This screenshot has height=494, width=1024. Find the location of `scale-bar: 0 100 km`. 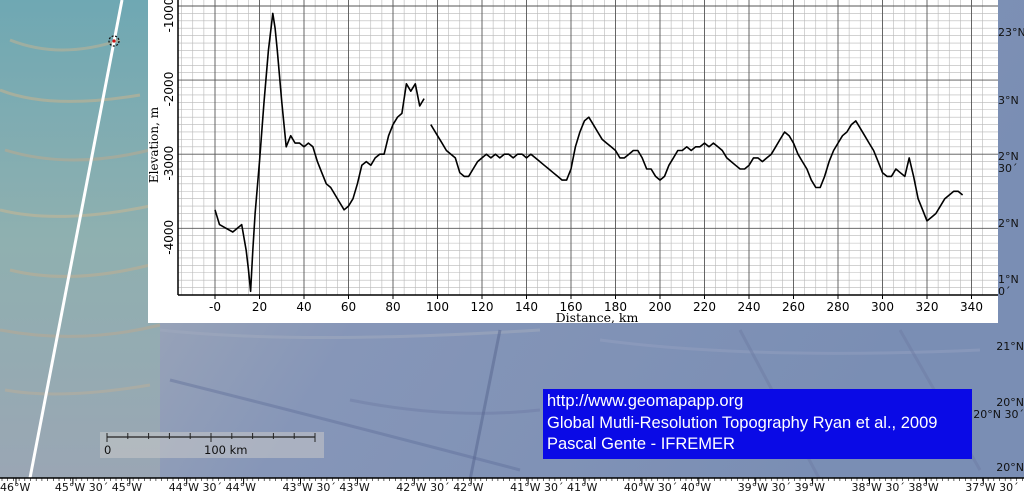

scale-bar: 0 100 km is located at coordinates (212, 445).